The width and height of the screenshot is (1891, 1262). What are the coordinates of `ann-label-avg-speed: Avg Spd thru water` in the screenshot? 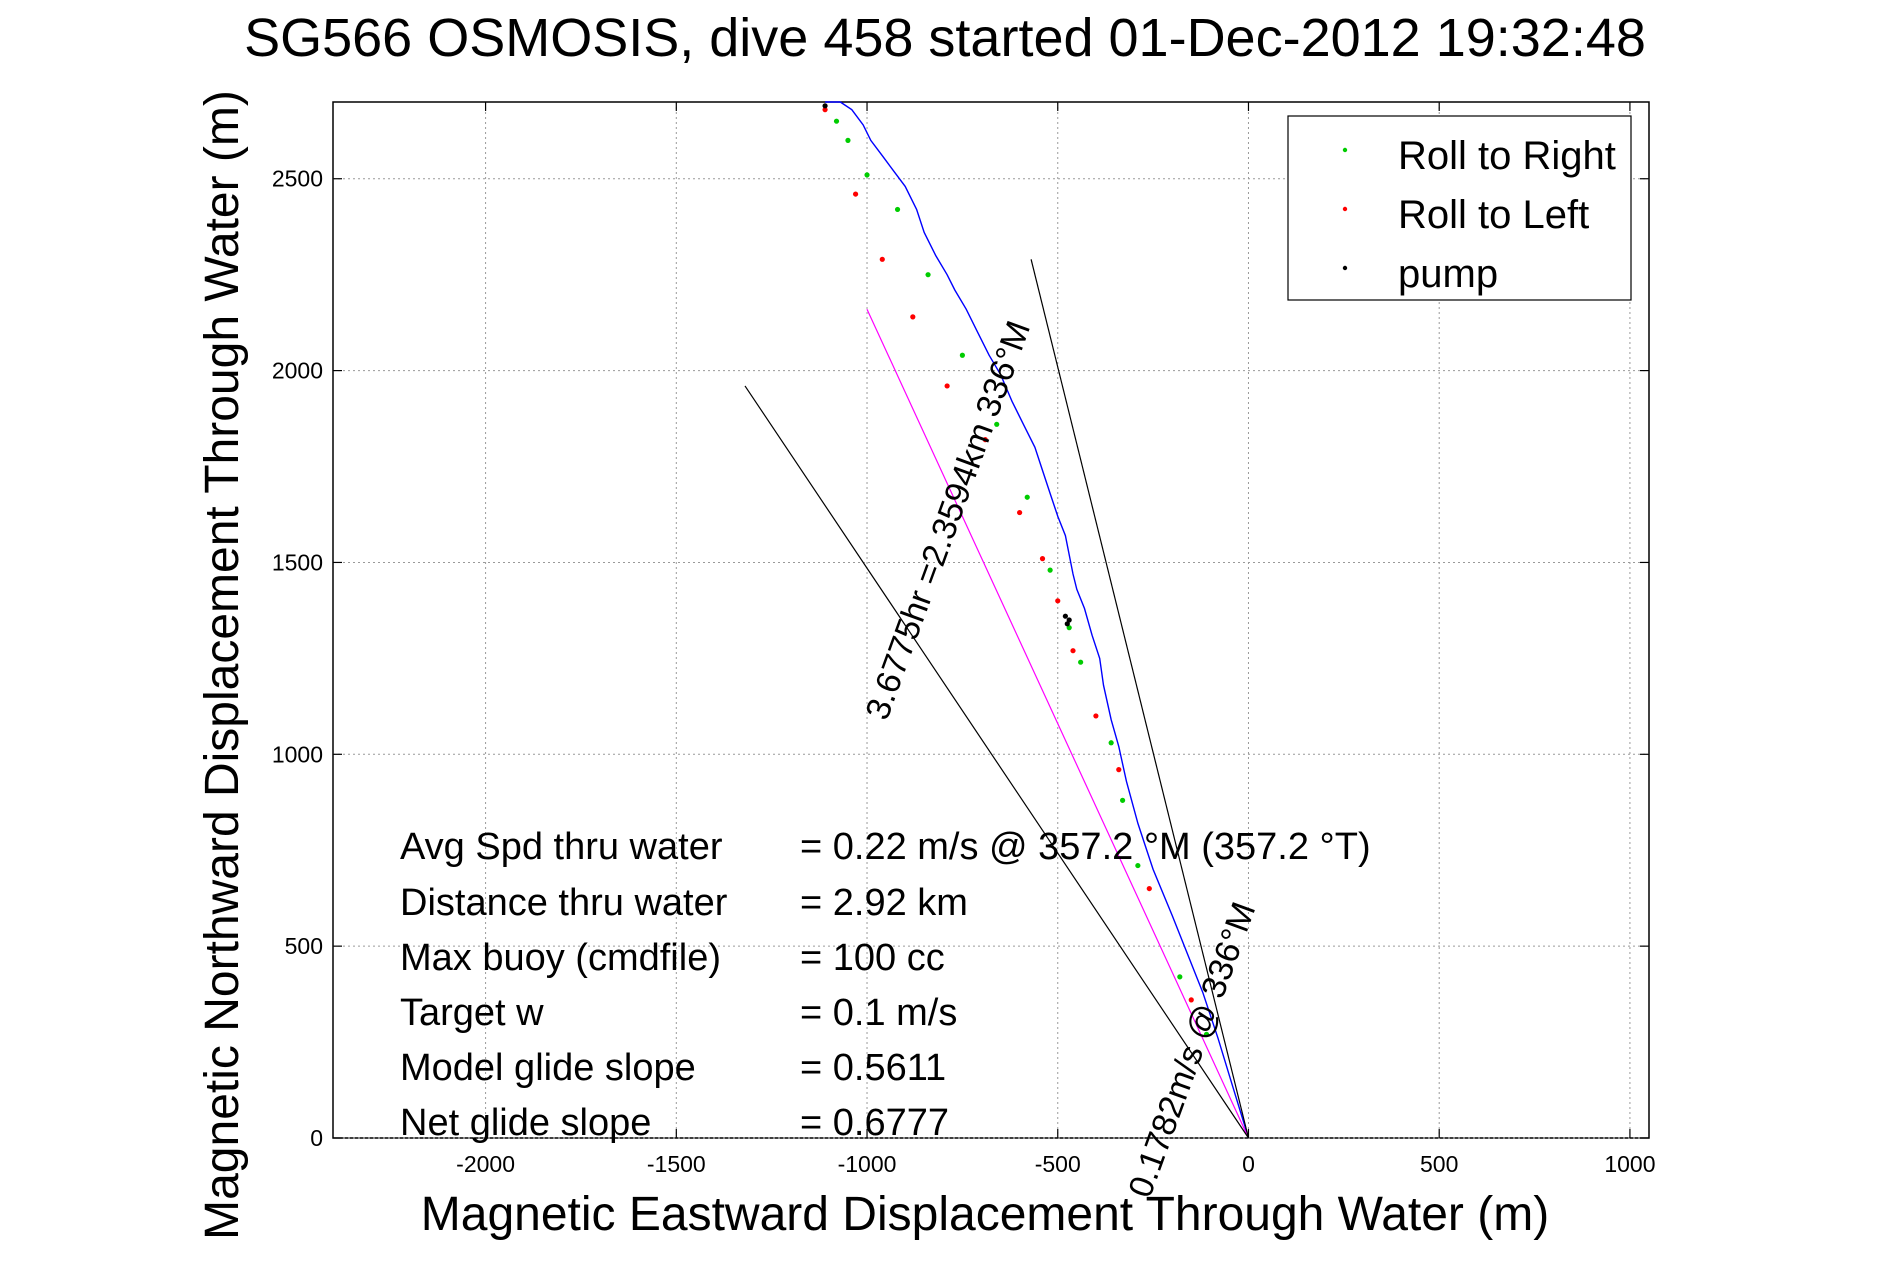 It's located at (561, 847).